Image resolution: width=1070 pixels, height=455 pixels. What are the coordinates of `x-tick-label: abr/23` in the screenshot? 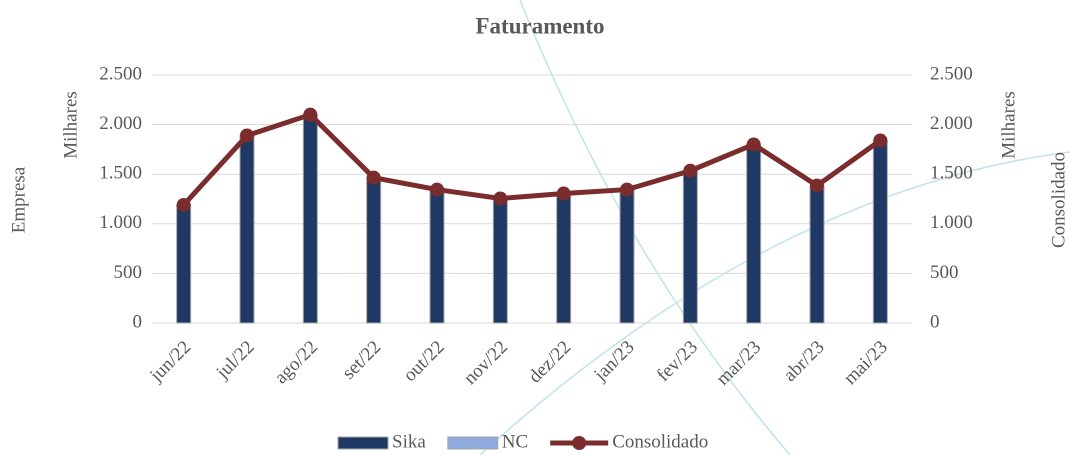 It's located at (803, 361).